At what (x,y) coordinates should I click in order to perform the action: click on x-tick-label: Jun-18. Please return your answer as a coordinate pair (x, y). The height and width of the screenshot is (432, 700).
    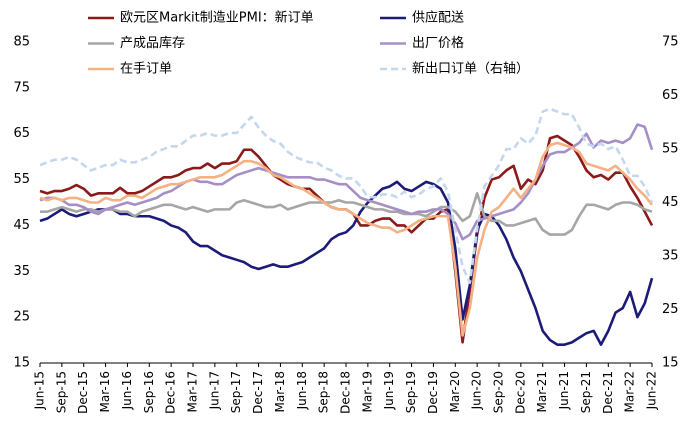
    Looking at the image, I should click on (302, 390).